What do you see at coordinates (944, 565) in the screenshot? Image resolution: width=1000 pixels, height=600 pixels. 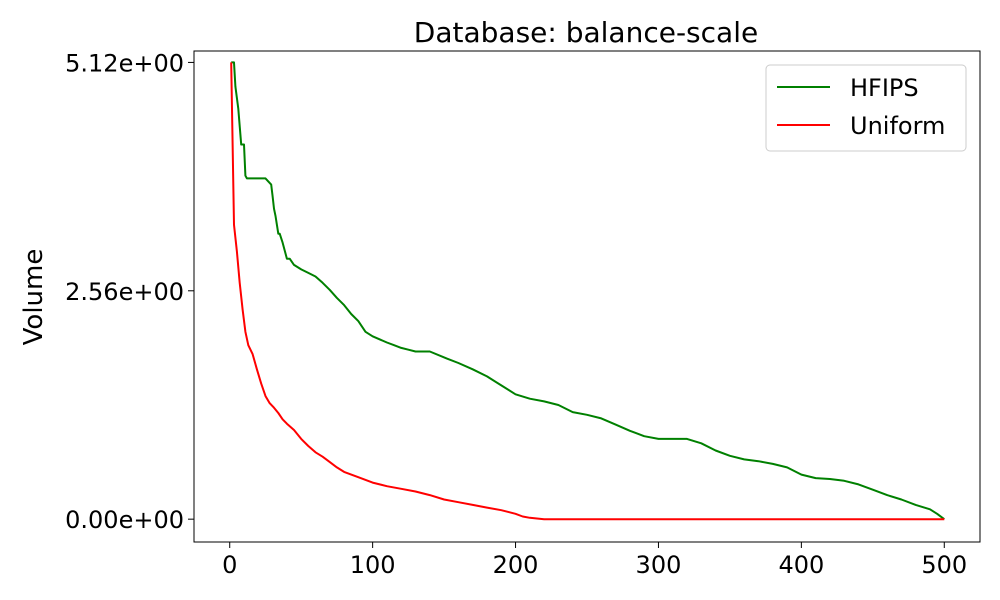 I see `x-tick-label: 500` at bounding box center [944, 565].